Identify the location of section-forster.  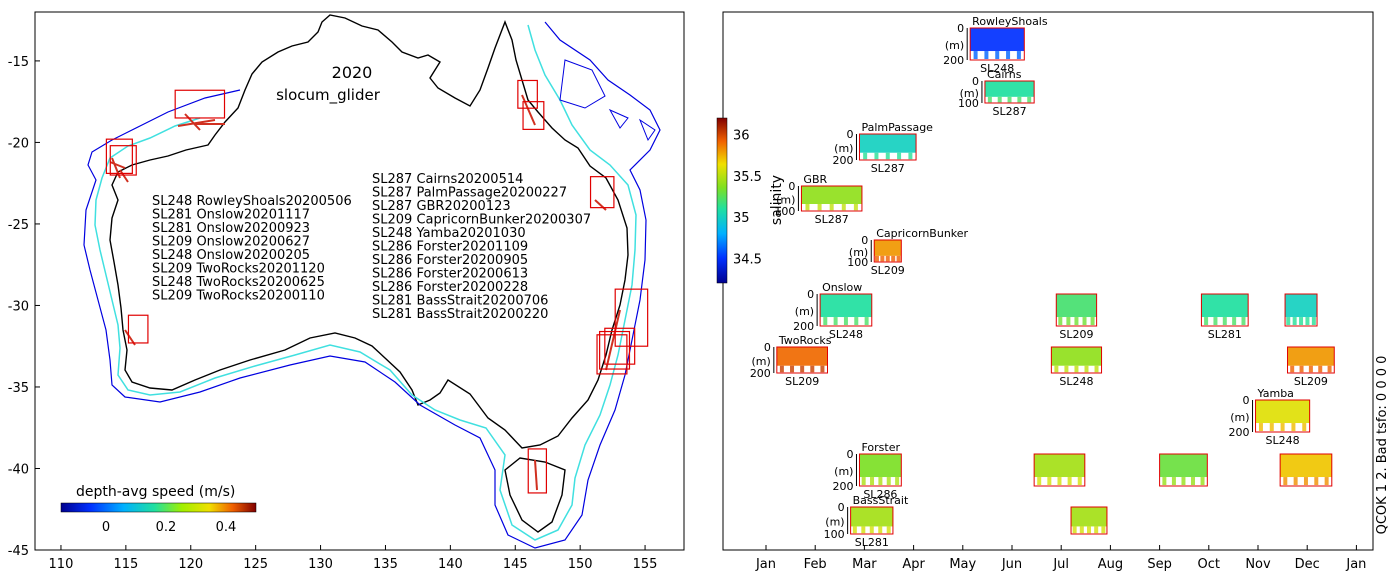
(1059, 470).